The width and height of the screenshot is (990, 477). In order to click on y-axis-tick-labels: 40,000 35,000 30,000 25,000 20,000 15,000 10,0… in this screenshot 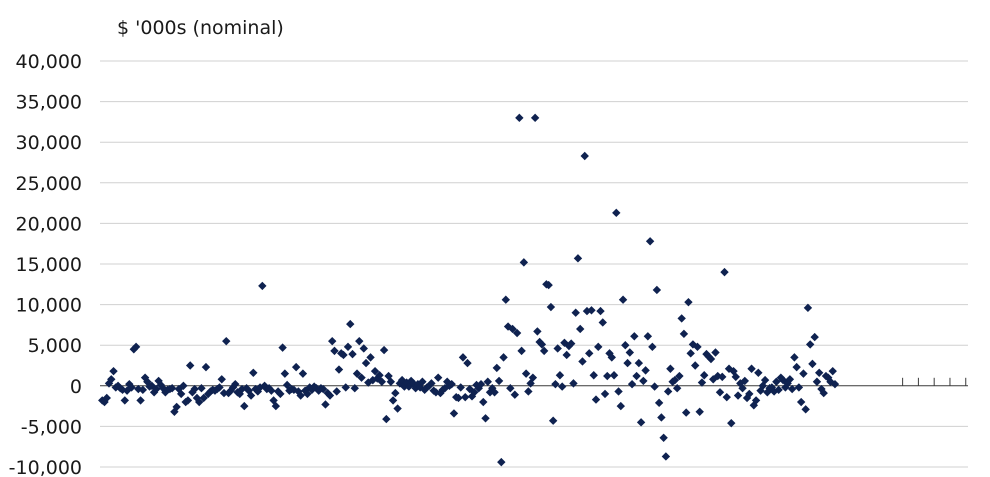, I will do `click(45, 264)`.